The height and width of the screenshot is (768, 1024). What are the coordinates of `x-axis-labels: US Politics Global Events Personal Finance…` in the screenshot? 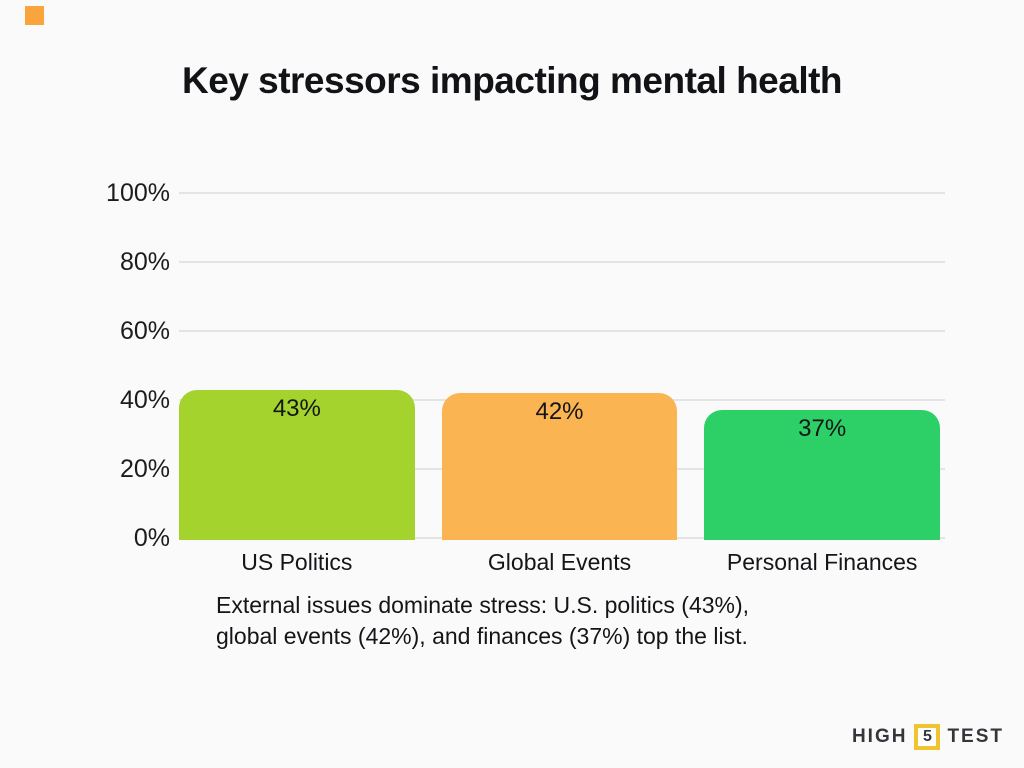 It's located at (559, 562).